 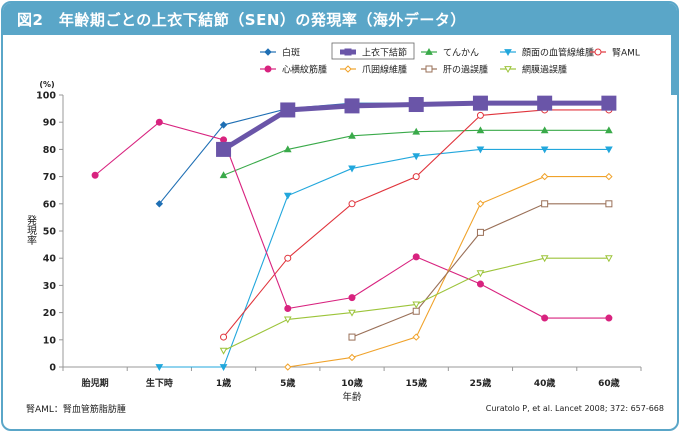 I want to click on x-tick-label: 25歳, so click(x=481, y=383).